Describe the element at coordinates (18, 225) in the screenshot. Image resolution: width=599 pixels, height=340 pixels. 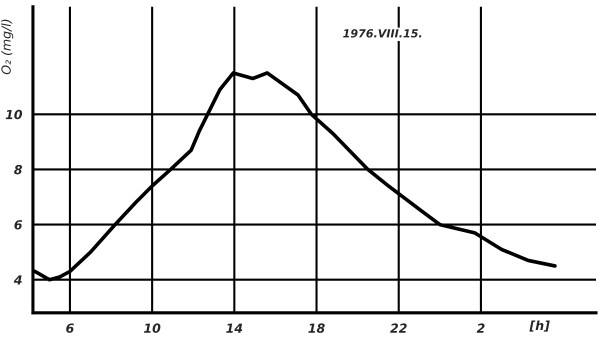
I see `y-tick-label: 6` at that location.